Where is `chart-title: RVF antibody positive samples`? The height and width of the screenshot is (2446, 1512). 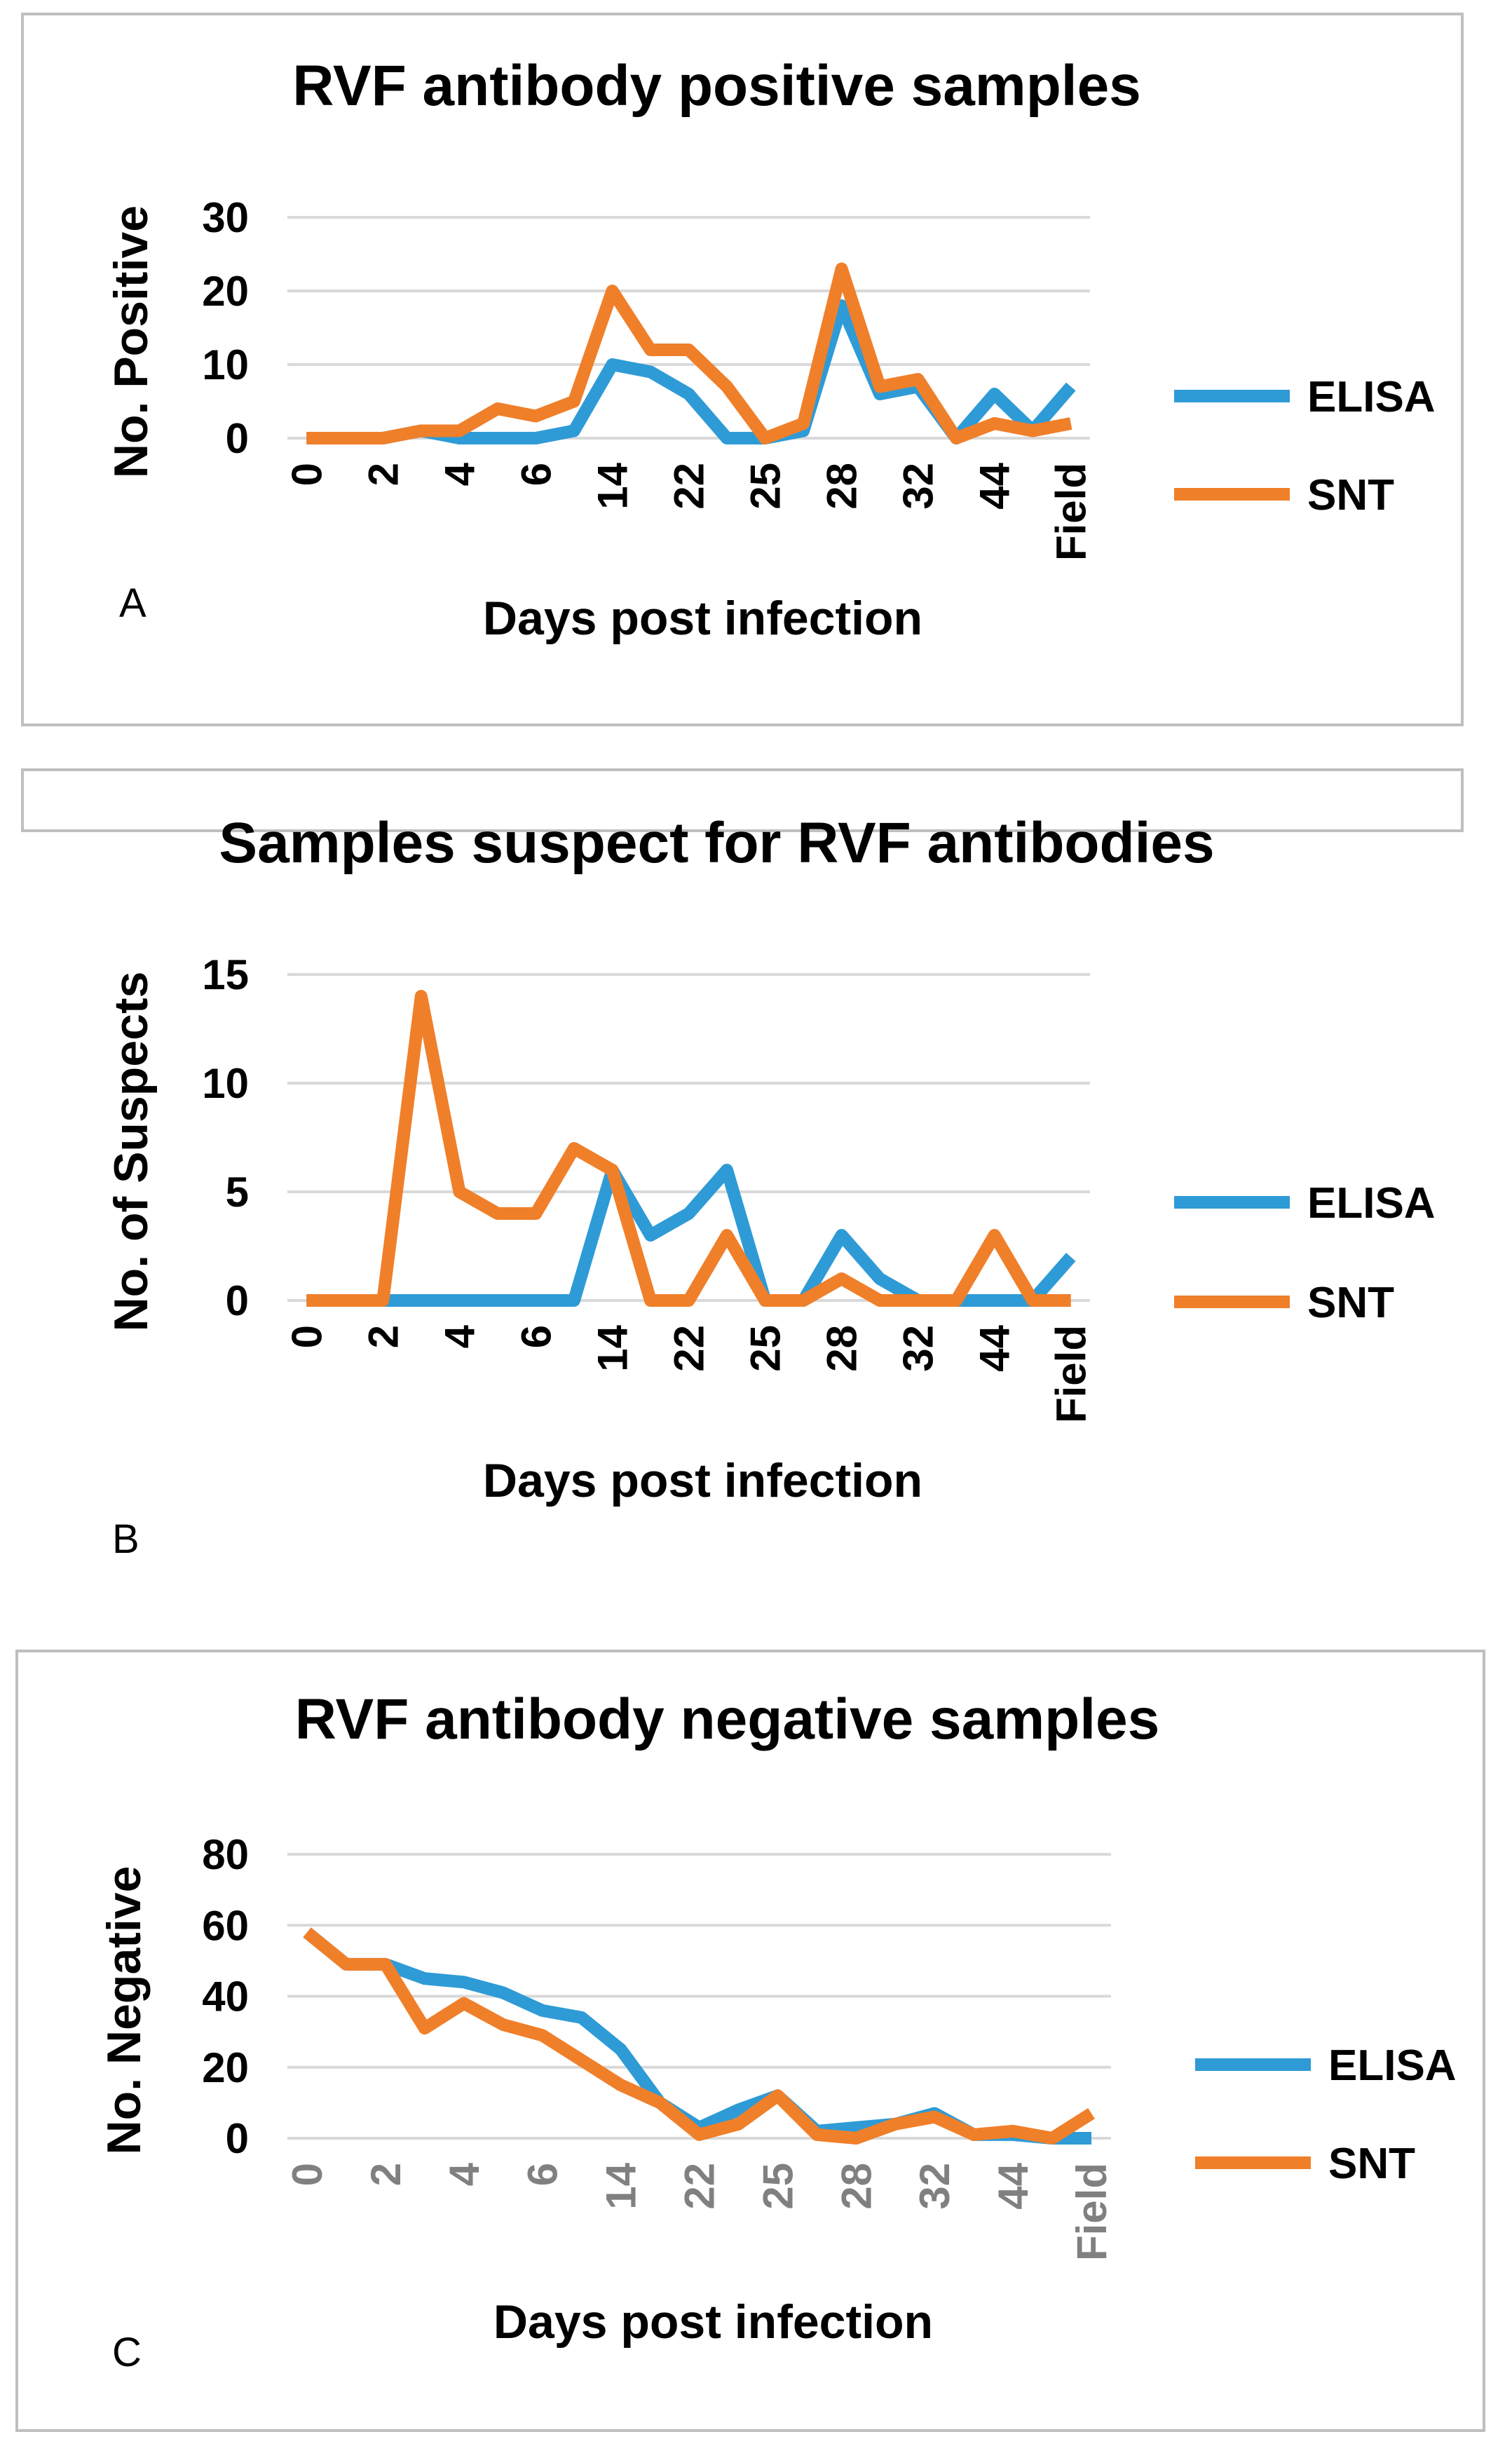
chart-title: RVF antibody positive samples is located at coordinates (716, 86).